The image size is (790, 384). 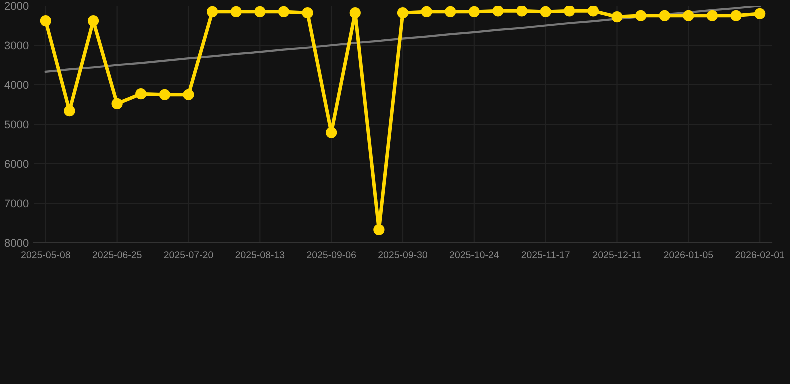 I want to click on x-tick-label: 2025-08-13, so click(x=260, y=255).